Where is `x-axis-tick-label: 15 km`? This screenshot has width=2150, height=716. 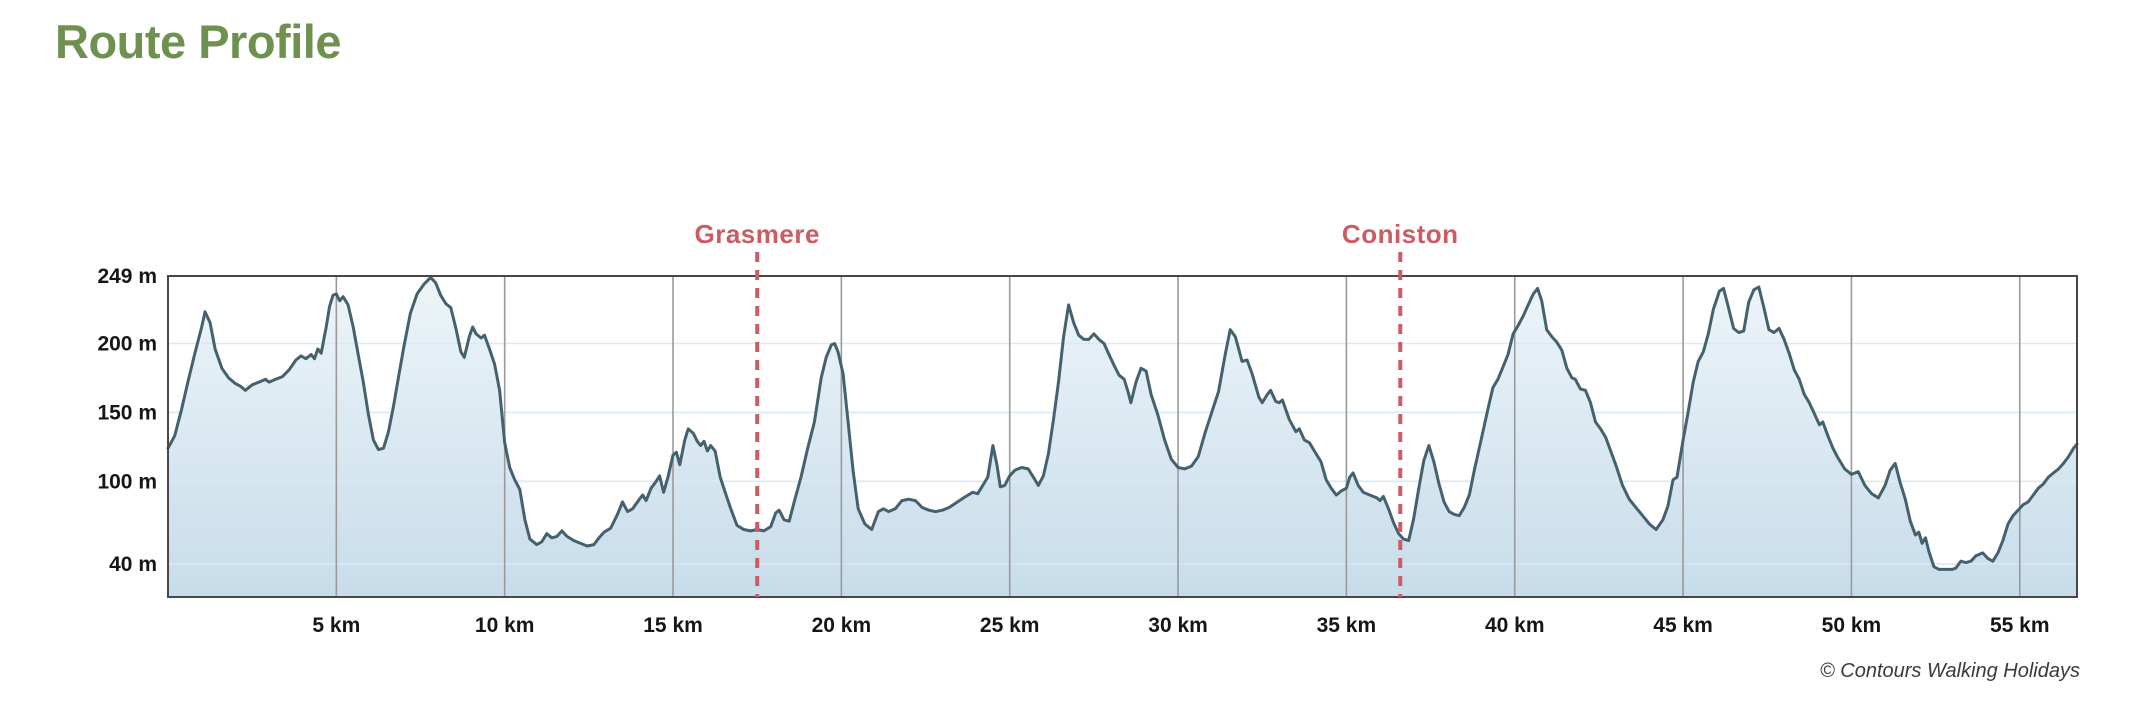 x-axis-tick-label: 15 km is located at coordinates (673, 625).